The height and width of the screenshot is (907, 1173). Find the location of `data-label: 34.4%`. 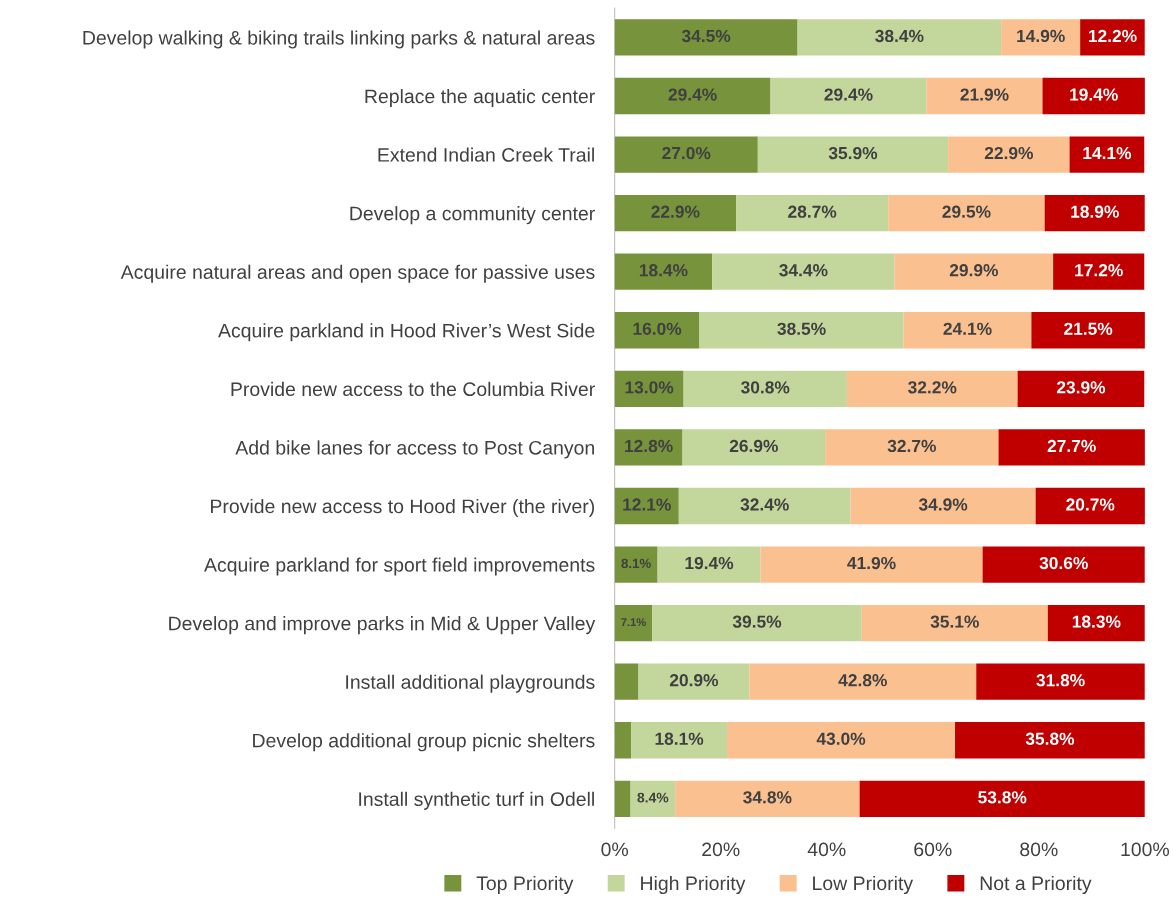

data-label: 34.4% is located at coordinates (803, 270).